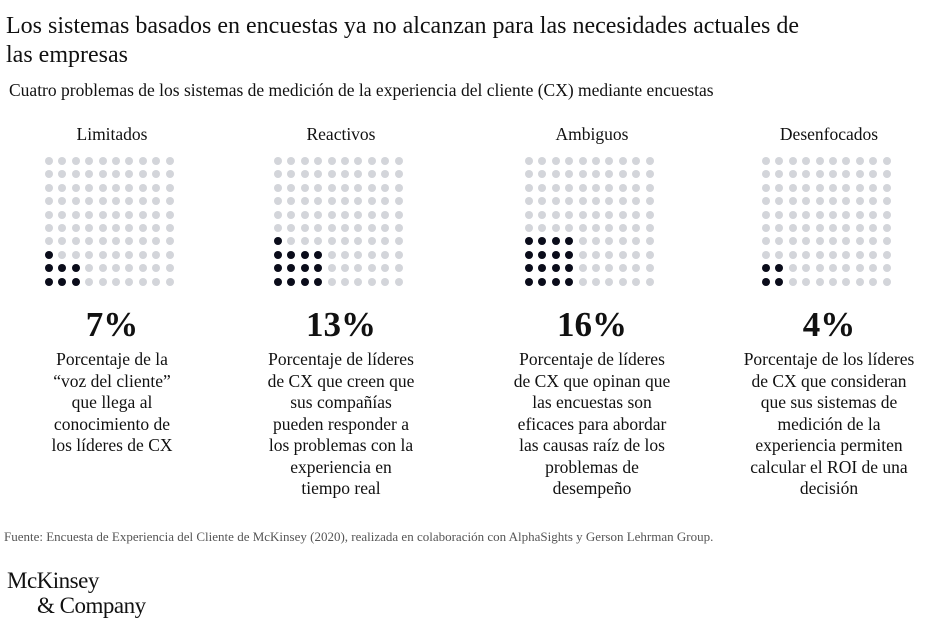 This screenshot has height=630, width=937. Describe the element at coordinates (829, 134) in the screenshot. I see `category-label: Desenfocados` at that location.